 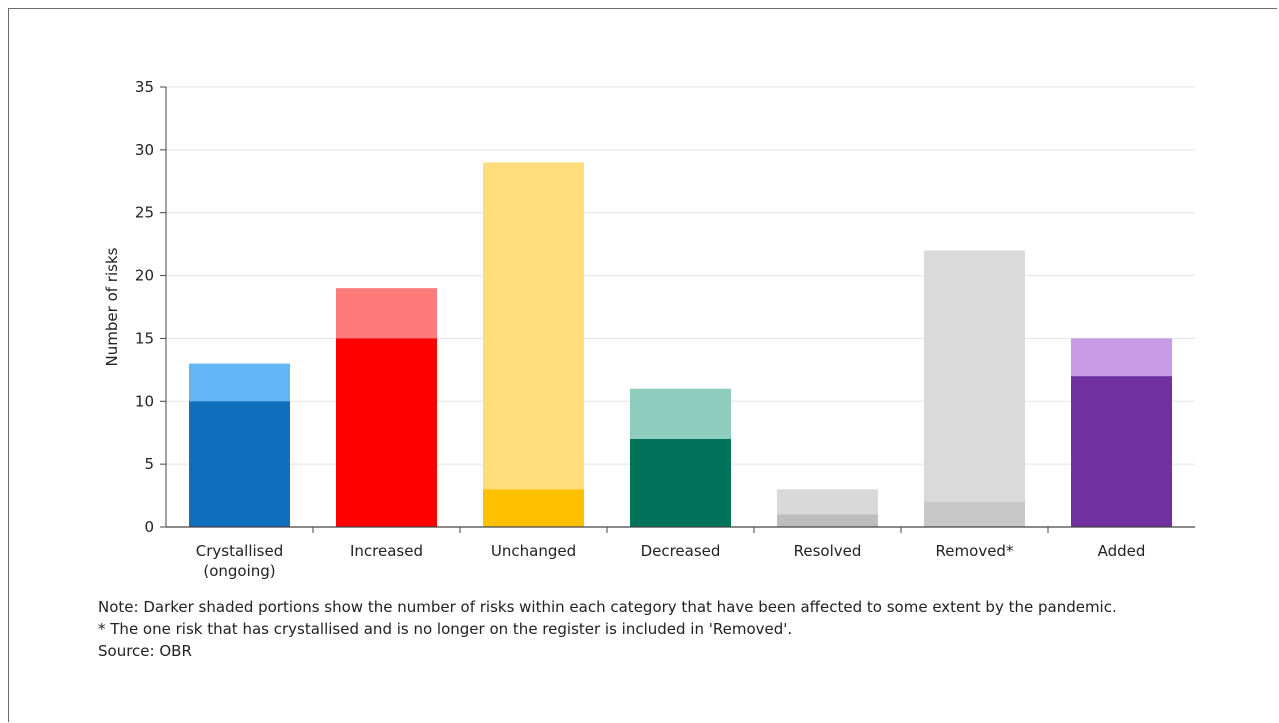 What do you see at coordinates (681, 551) in the screenshot?
I see `x-tick-label: Decreased` at bounding box center [681, 551].